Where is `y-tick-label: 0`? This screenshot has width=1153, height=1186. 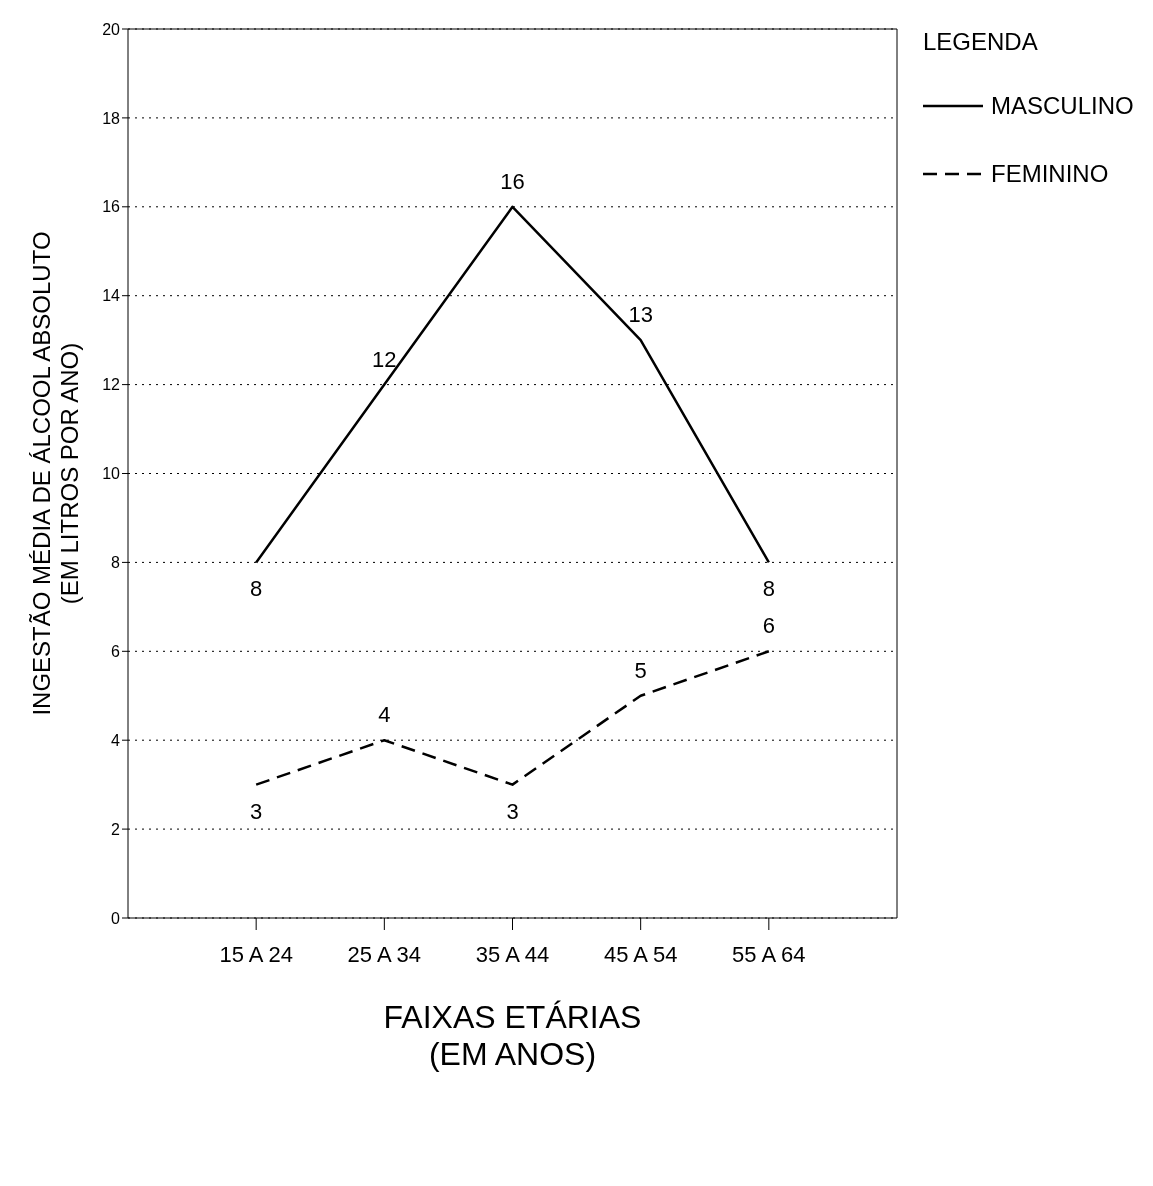 y-tick-label: 0 is located at coordinates (116, 918).